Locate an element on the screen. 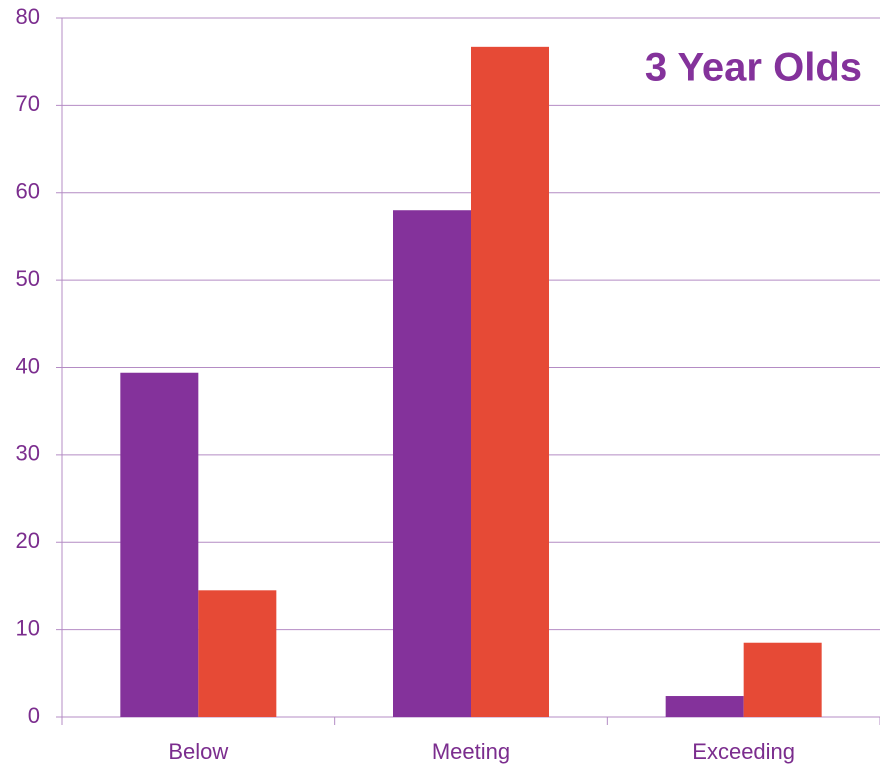 This screenshot has width=880, height=769. y-tick-label: 30 is located at coordinates (28, 453).